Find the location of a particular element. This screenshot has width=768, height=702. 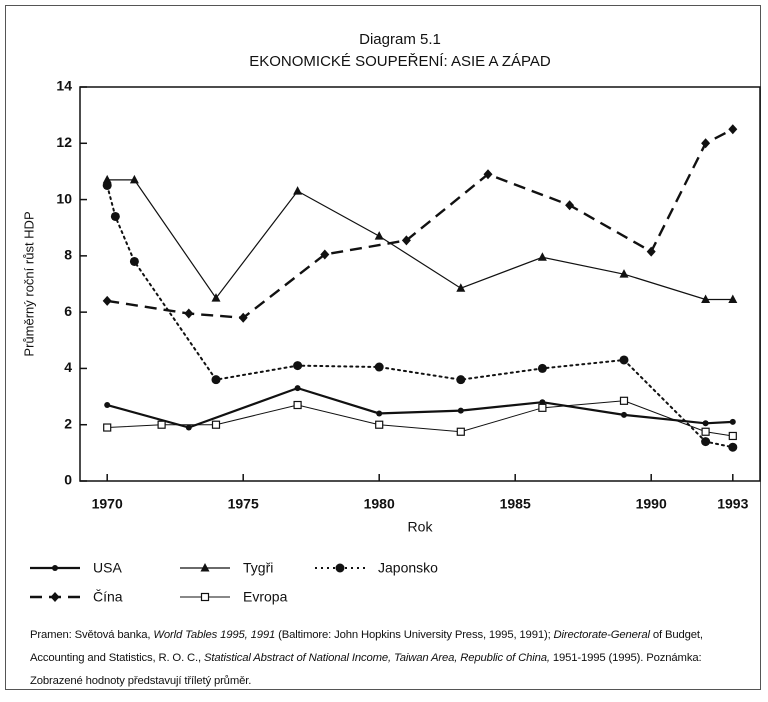

y-tick-label: 10 is located at coordinates (64, 198).